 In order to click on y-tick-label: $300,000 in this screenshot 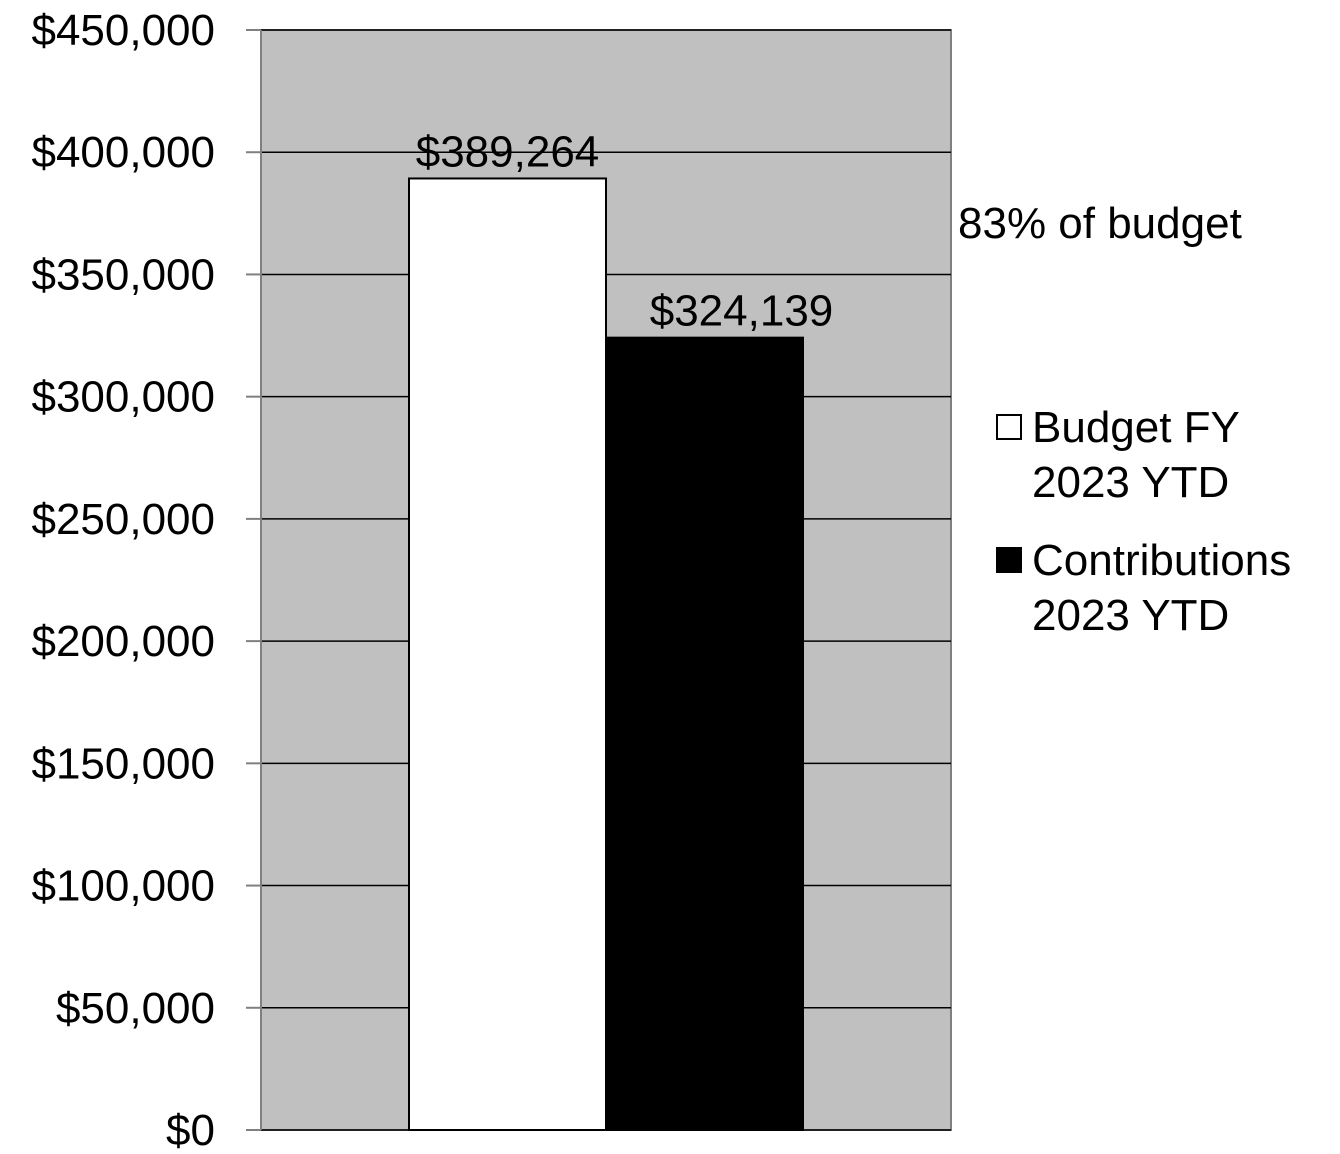, I will do `click(123, 397)`.